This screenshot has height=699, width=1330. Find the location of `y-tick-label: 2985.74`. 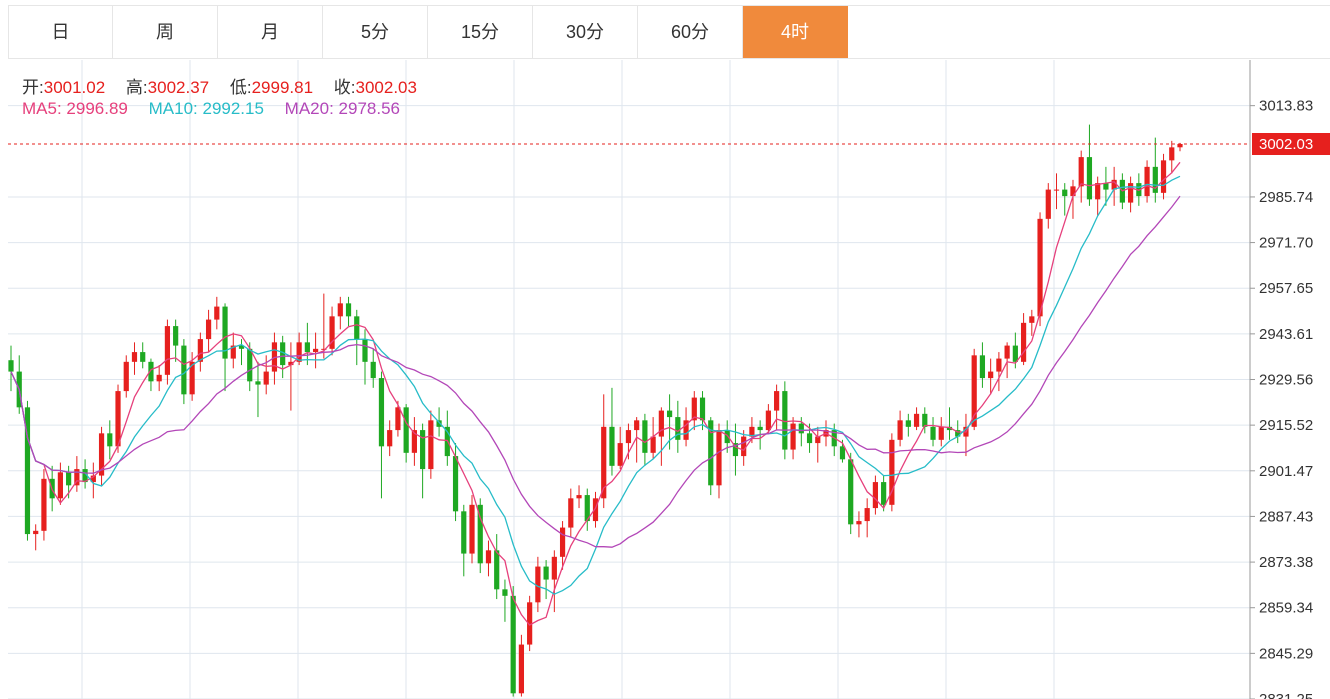

y-tick-label: 2985.74 is located at coordinates (1286, 197).